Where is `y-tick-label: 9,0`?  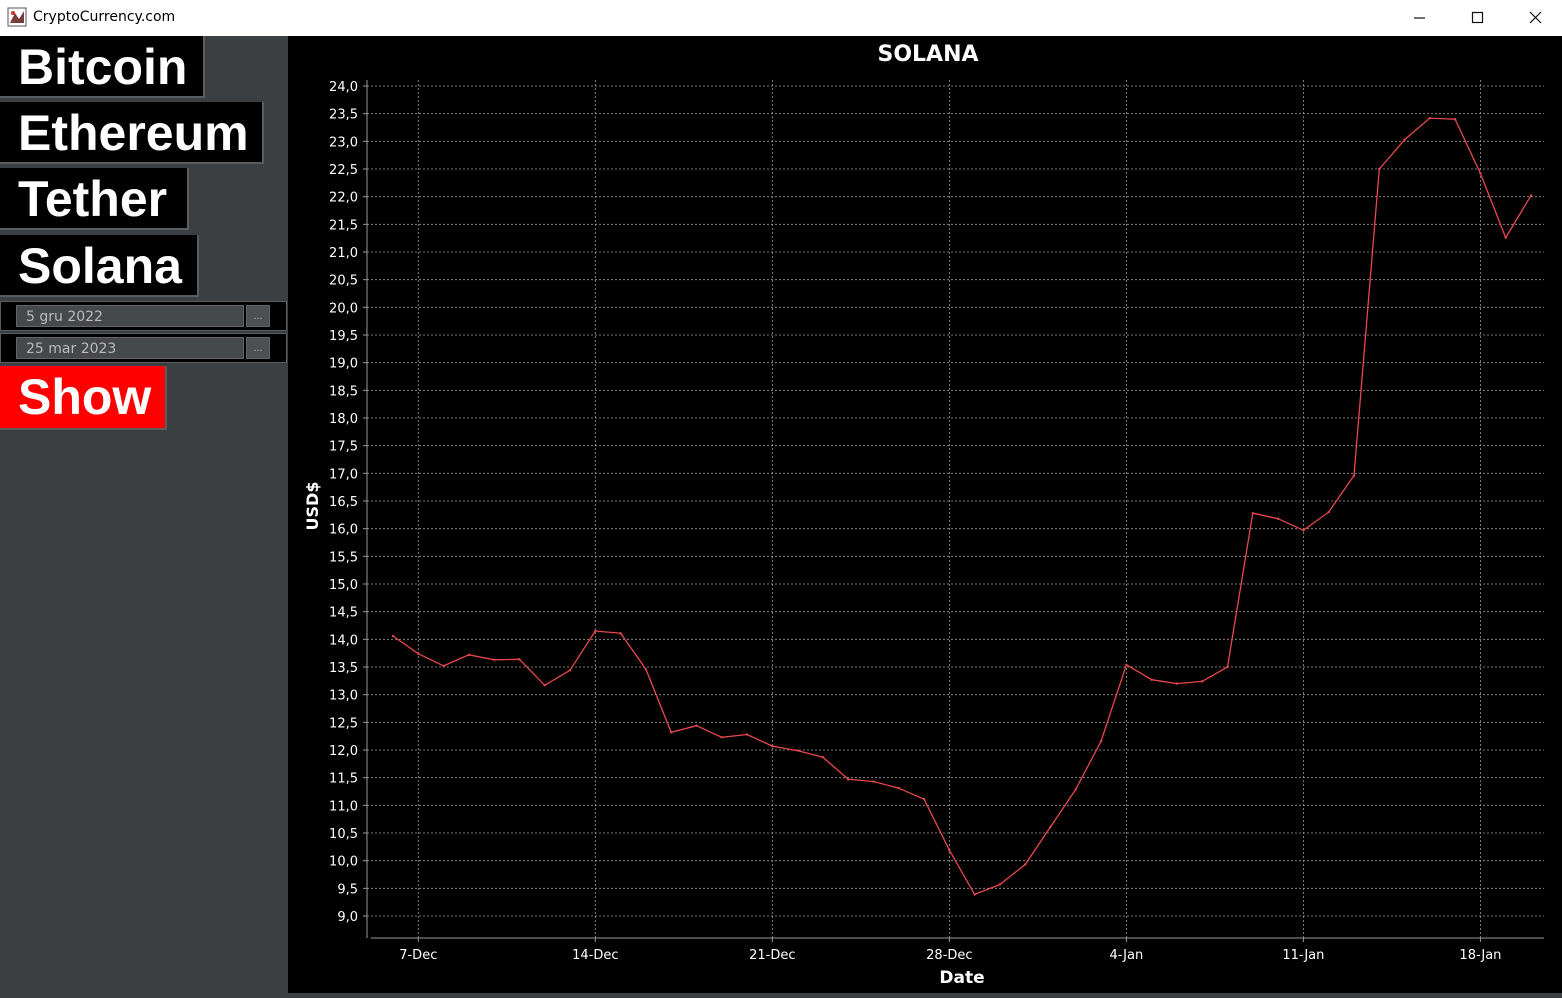
y-tick-label: 9,0 is located at coordinates (347, 917).